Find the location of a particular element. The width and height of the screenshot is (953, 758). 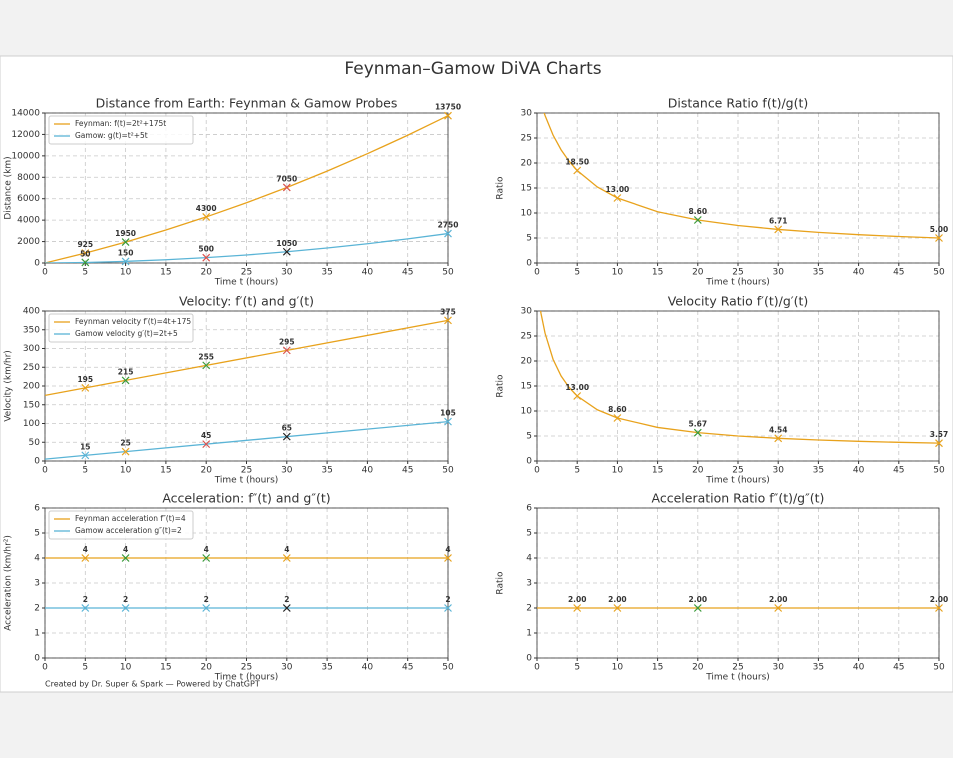

data-label: 65 is located at coordinates (287, 428).